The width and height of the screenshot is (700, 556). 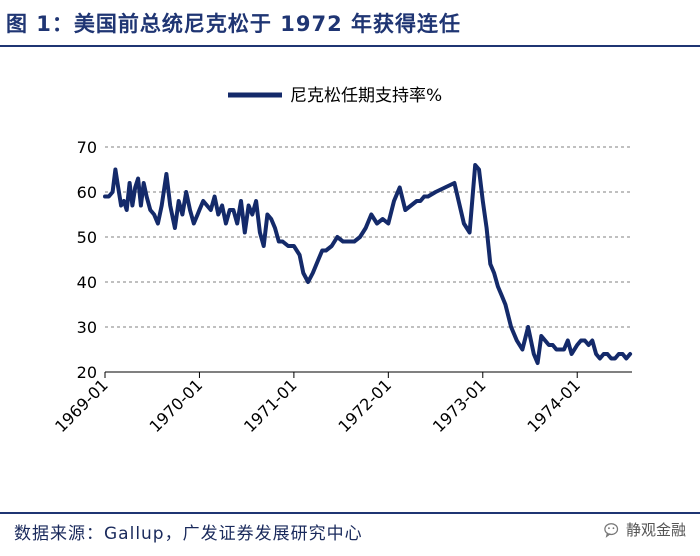 What do you see at coordinates (611, 530) in the screenshot?
I see `wechat-icon` at bounding box center [611, 530].